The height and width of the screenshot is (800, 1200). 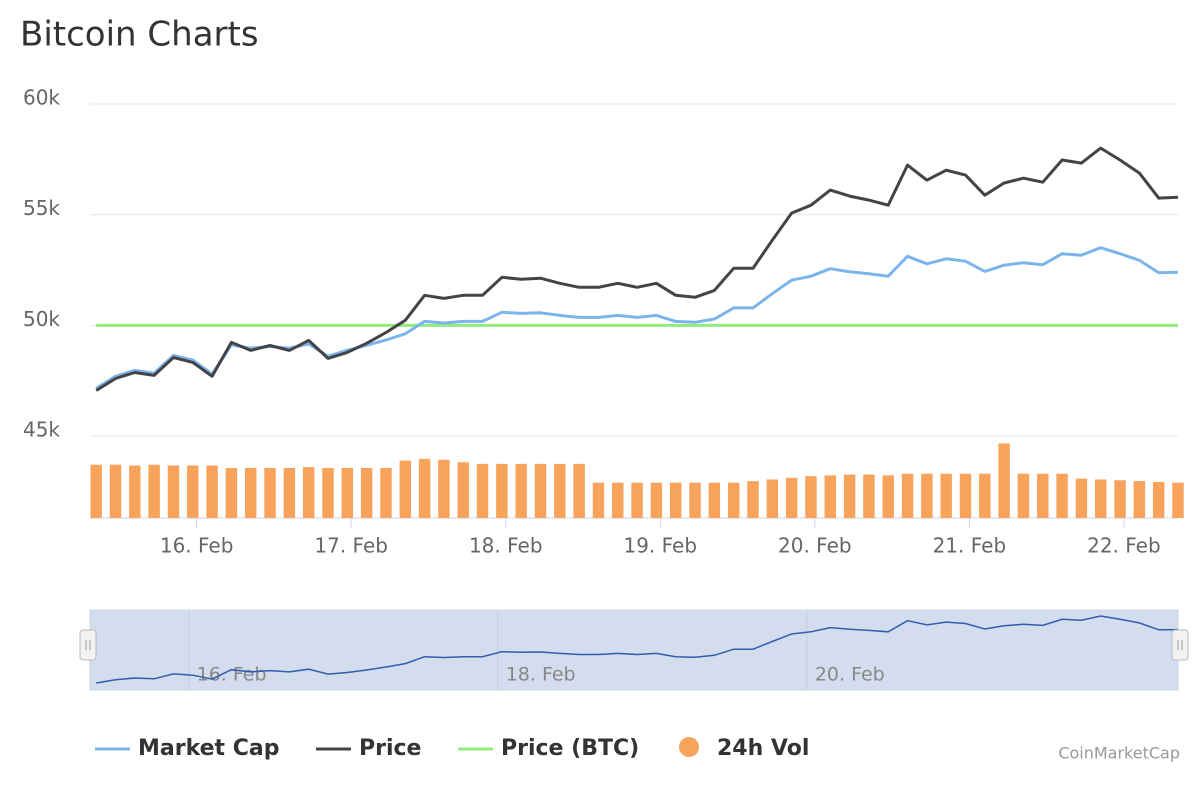 I want to click on legend-symbol, so click(x=689, y=747).